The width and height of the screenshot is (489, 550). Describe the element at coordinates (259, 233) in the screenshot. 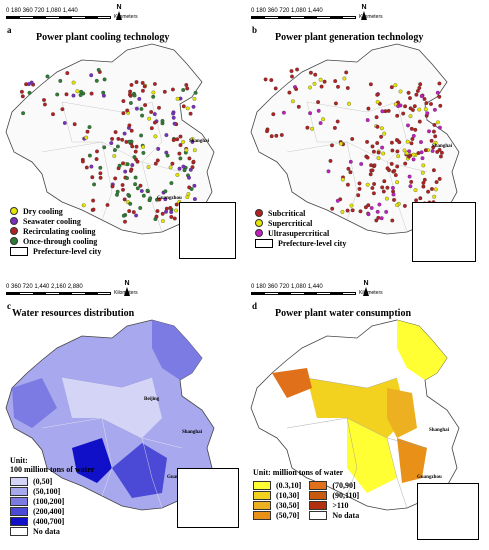

I see `legend-dot-icon` at that location.